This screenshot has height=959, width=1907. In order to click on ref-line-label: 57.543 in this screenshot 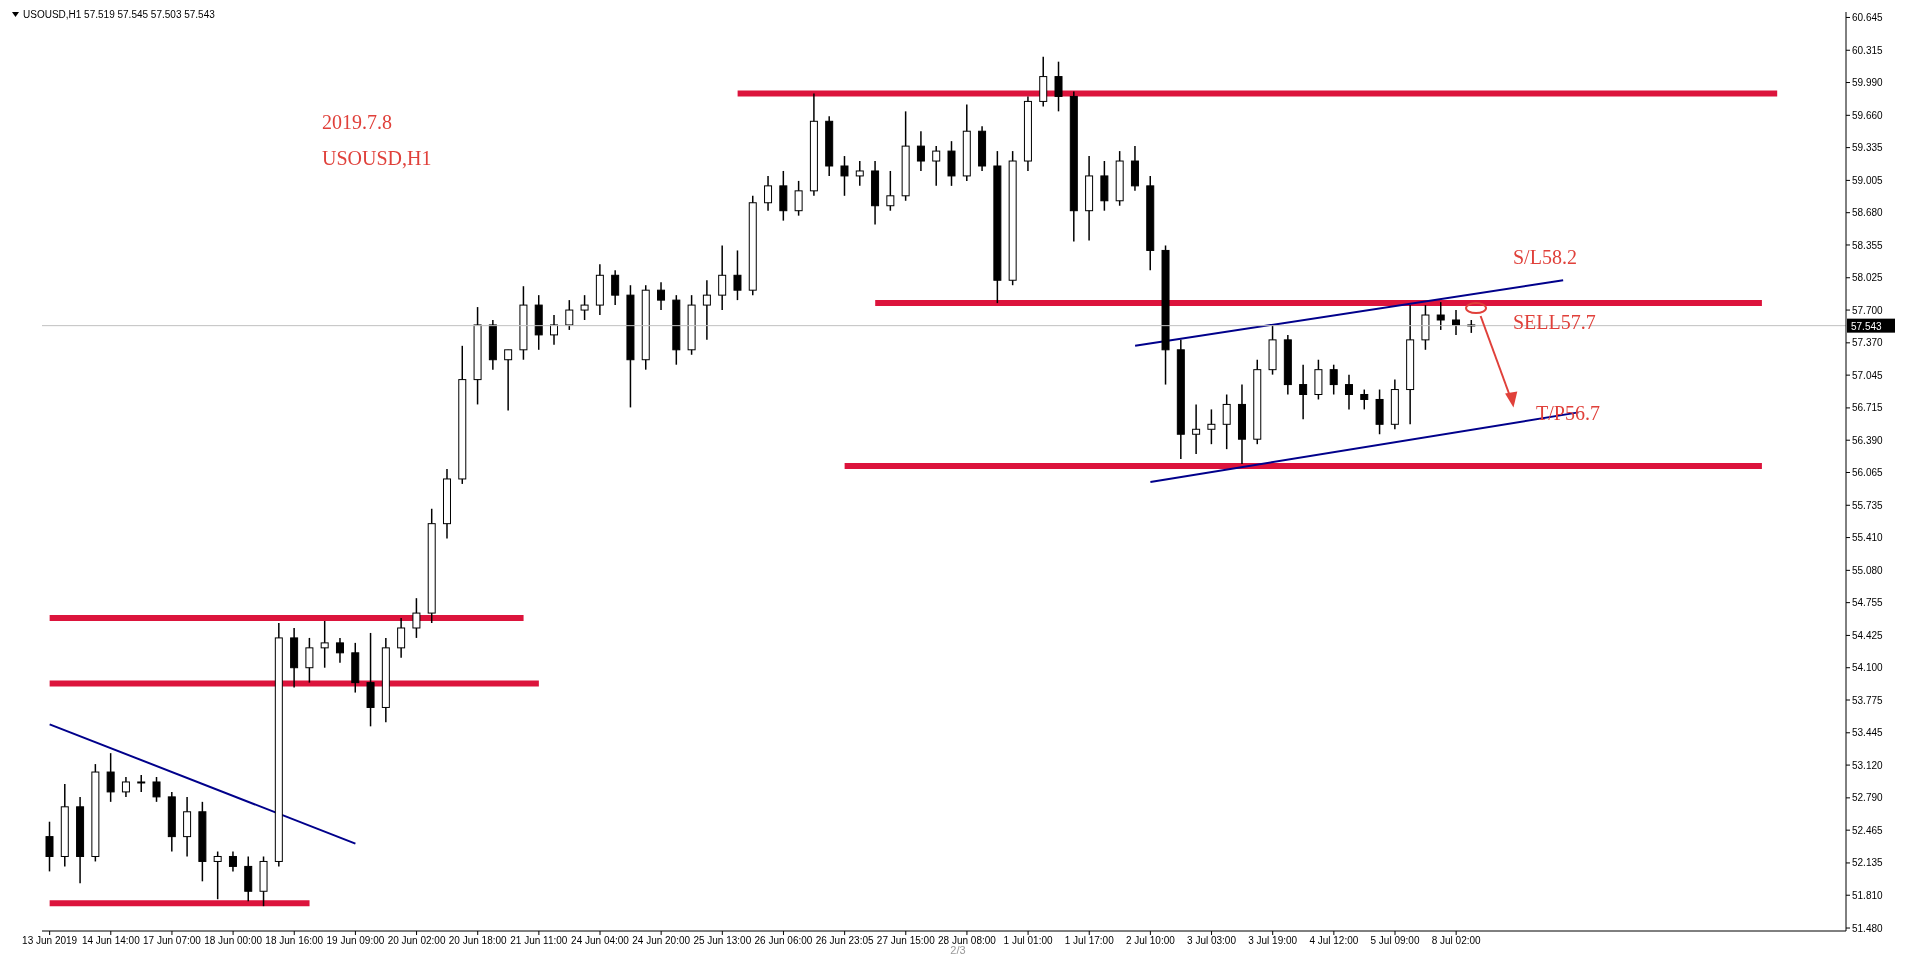, I will do `click(1867, 326)`.